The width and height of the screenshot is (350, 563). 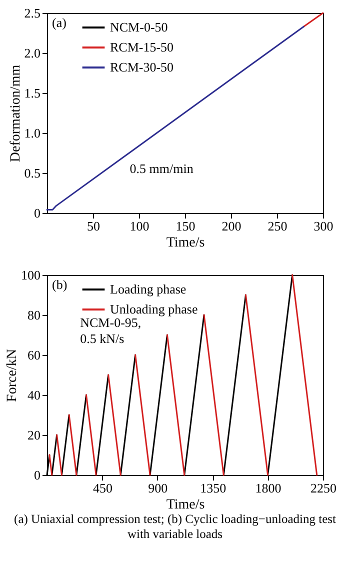 What do you see at coordinates (324, 226) in the screenshot?
I see `x-tick-label: 300` at bounding box center [324, 226].